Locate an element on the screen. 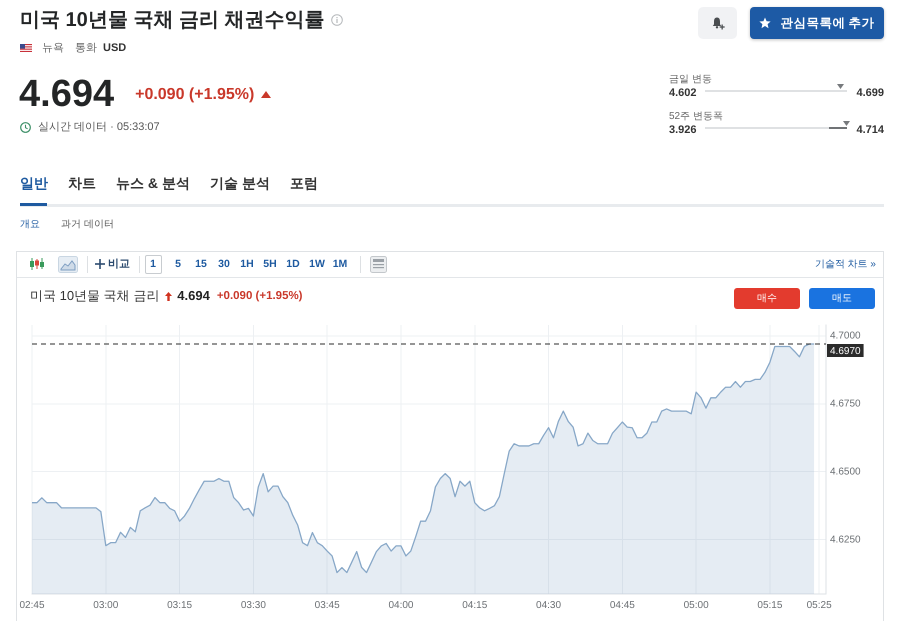  text: 매수 is located at coordinates (767, 298).